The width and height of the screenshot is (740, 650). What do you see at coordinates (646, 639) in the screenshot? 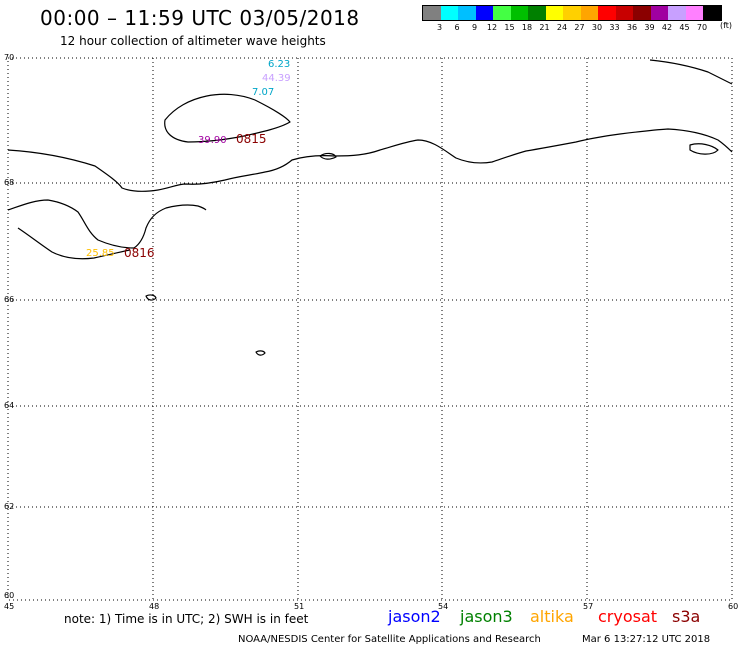
I see `generated-timestamp: Mar 6 13:27:12 UTC 2018` at bounding box center [646, 639].